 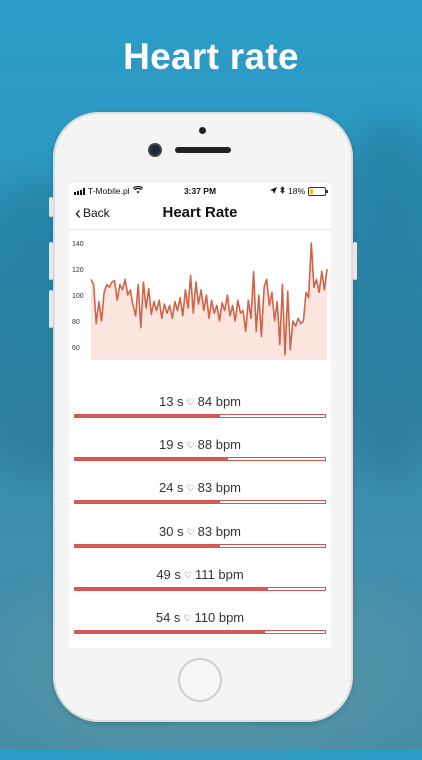 I want to click on y-tick-label: 60, so click(x=76, y=348).